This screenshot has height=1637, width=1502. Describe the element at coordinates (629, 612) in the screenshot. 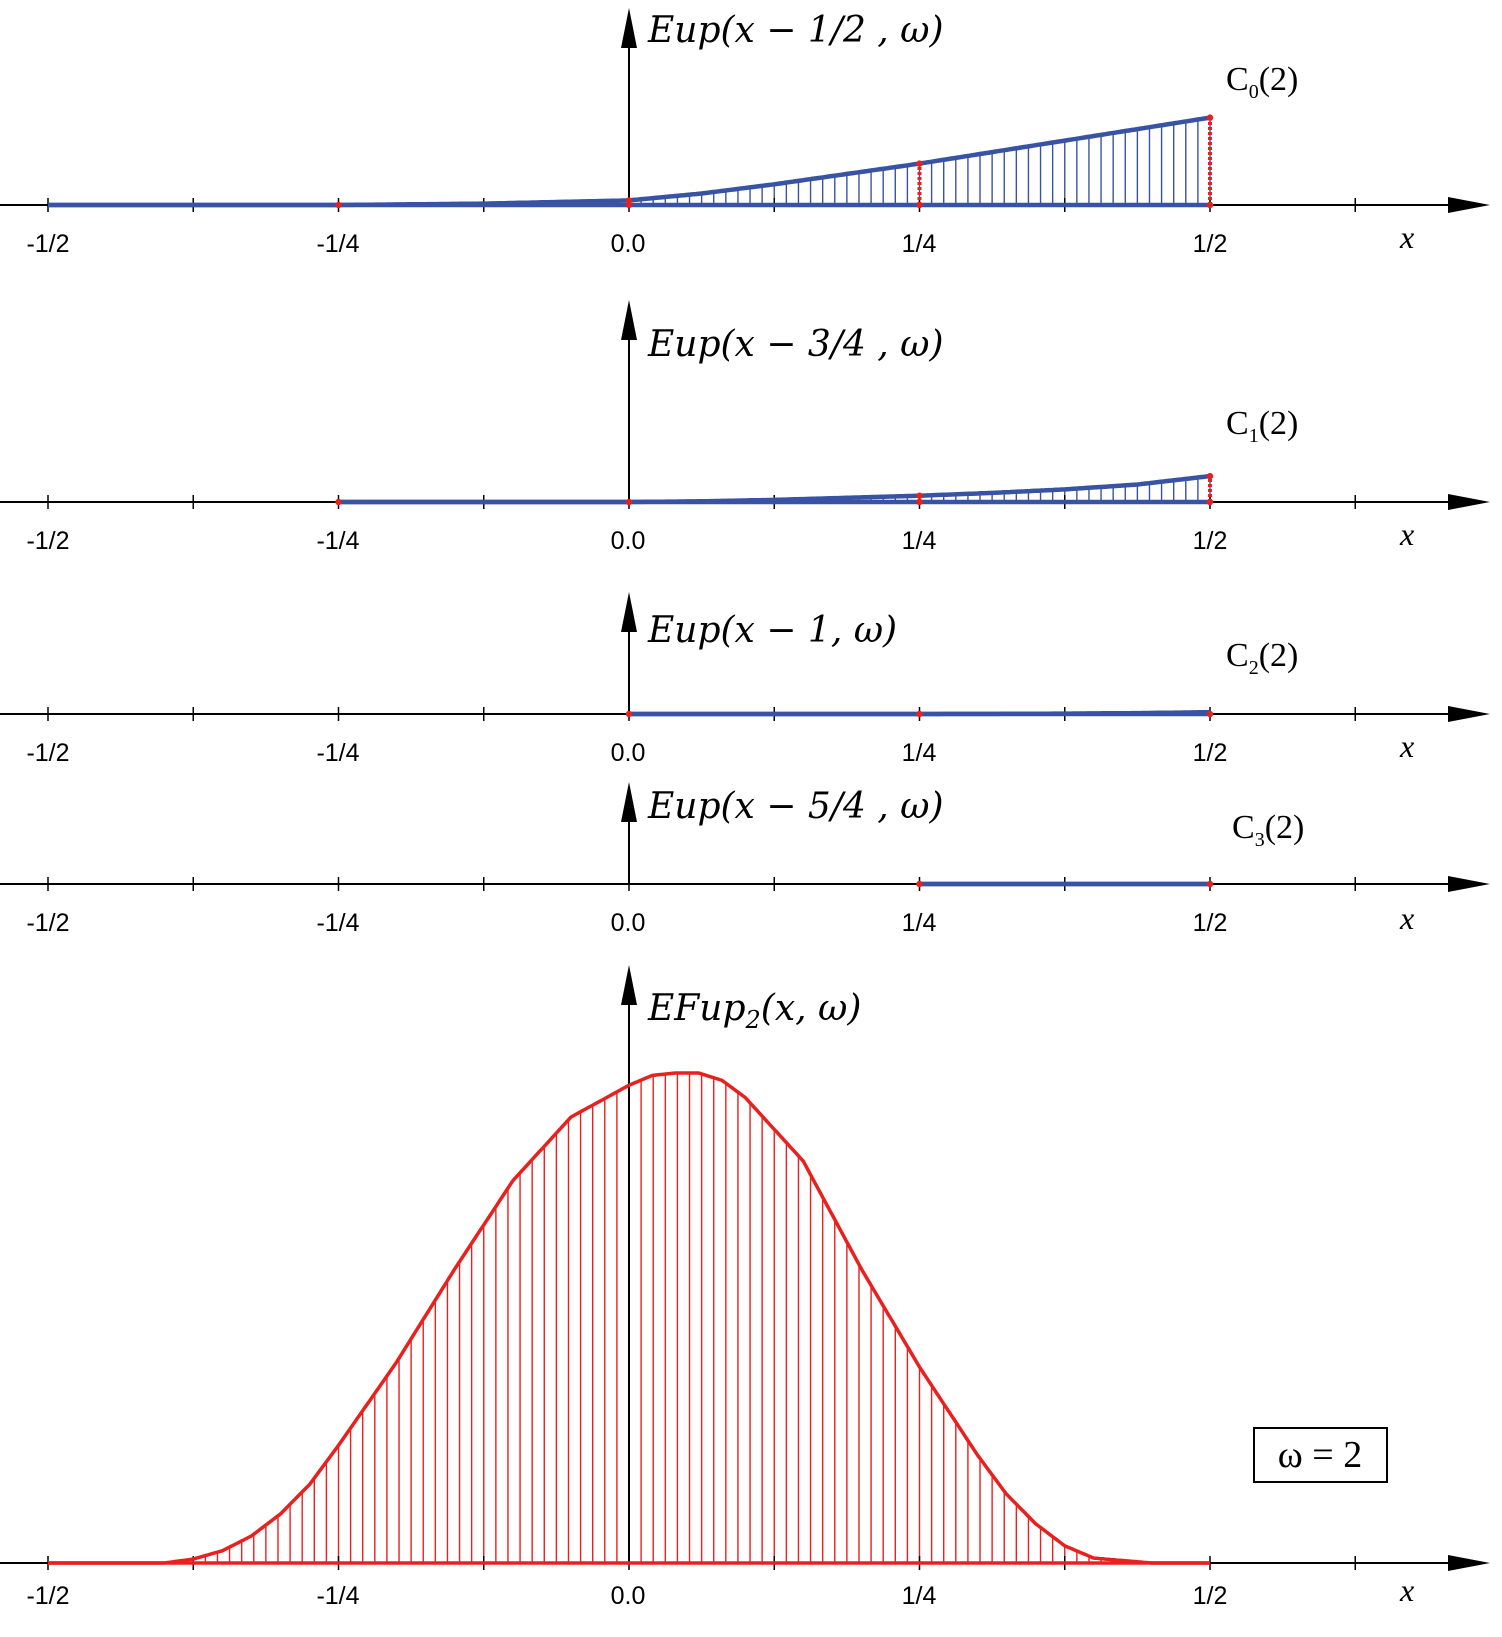

I see `panel-2-y-axis-arrow` at that location.